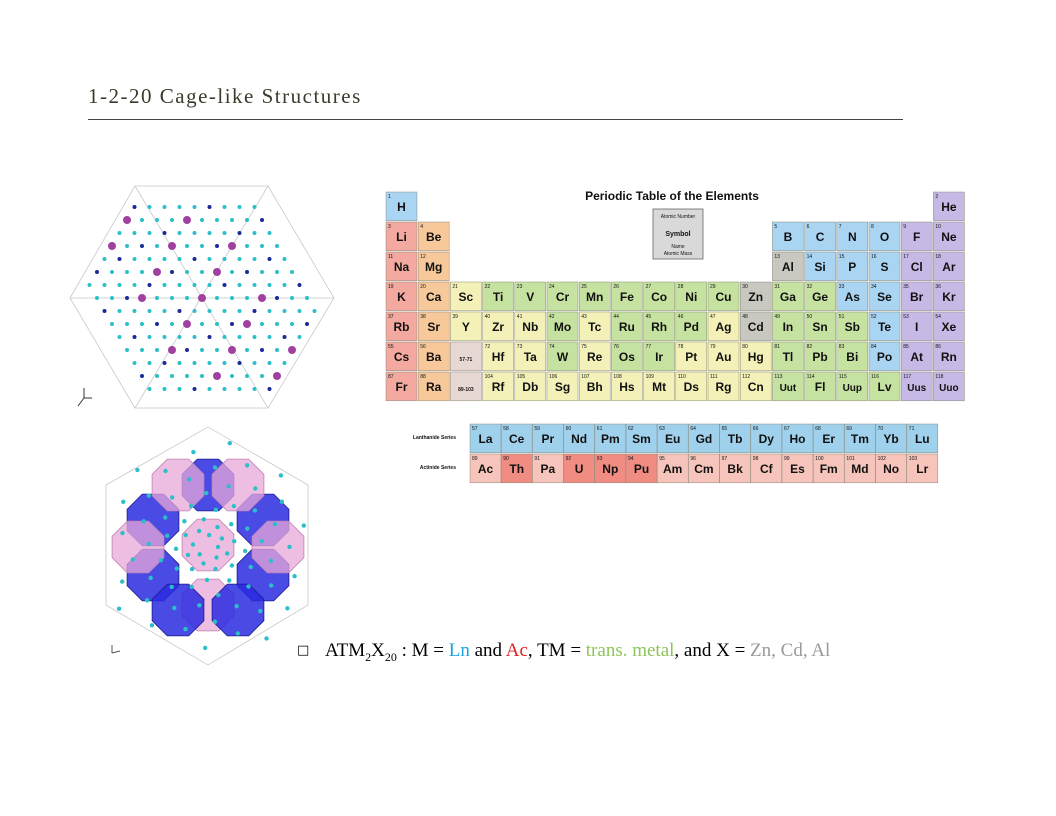  What do you see at coordinates (455, 317) in the screenshot?
I see `svg-text: 39` at bounding box center [455, 317].